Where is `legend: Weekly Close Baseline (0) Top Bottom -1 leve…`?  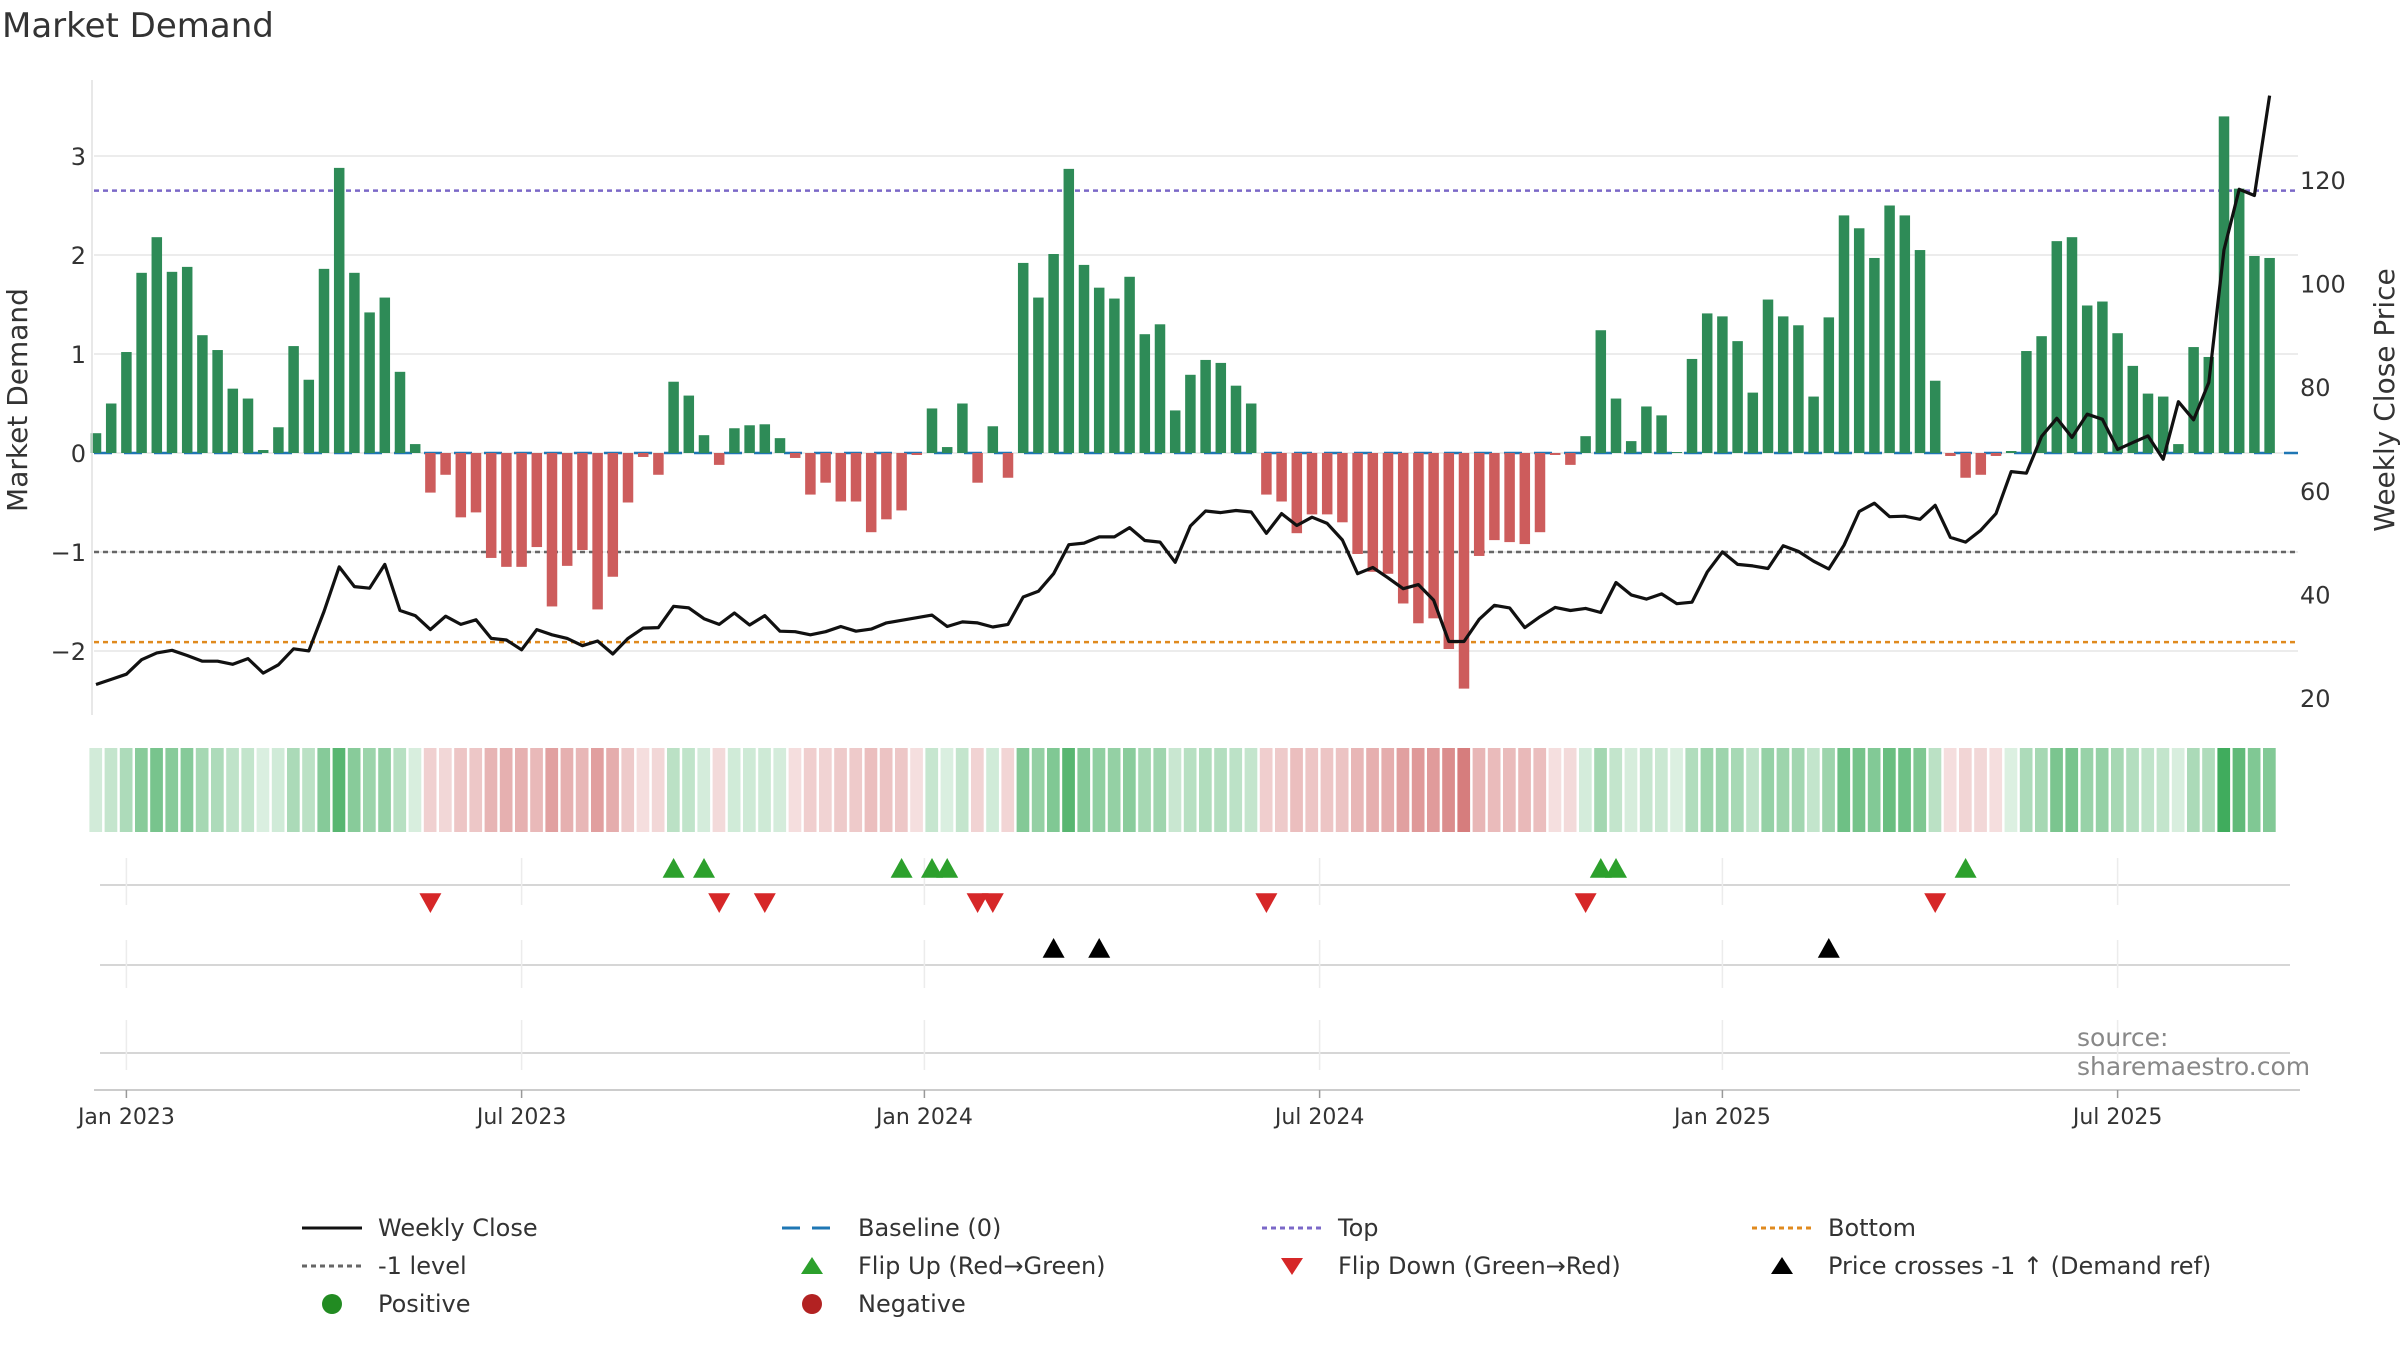
legend: Weekly Close Baseline (0) Top Bottom -1 leve… is located at coordinates (1300, 1274).